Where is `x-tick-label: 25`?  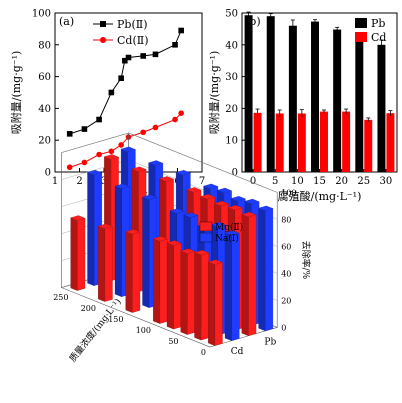
x-tick-label: 25 is located at coordinates (363, 181).